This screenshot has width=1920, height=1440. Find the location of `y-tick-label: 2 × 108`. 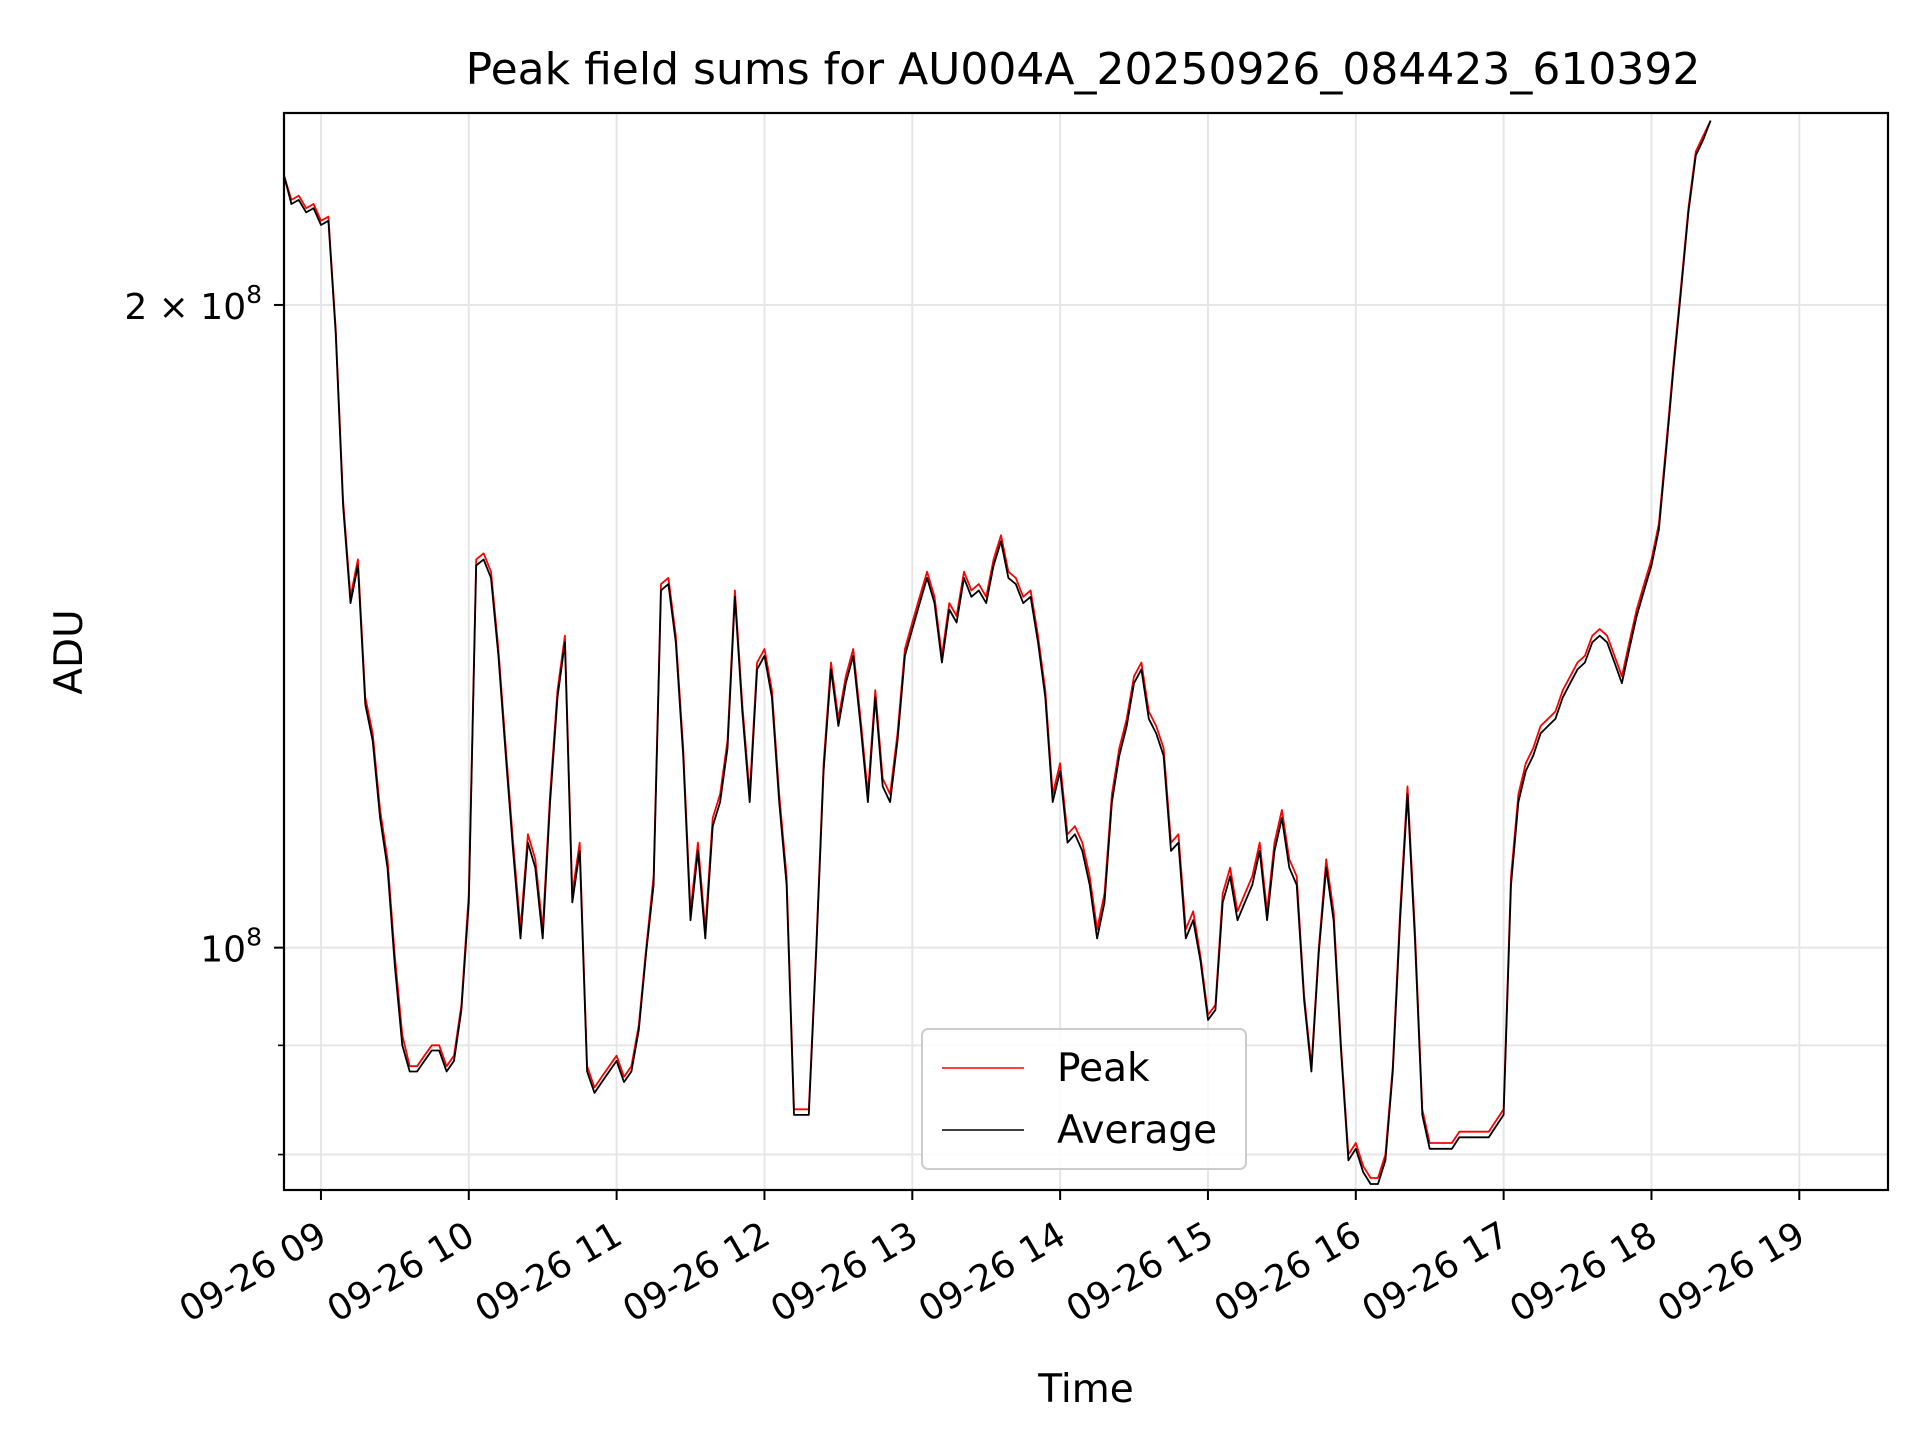

y-tick-label: 2 × 108 is located at coordinates (193, 304).